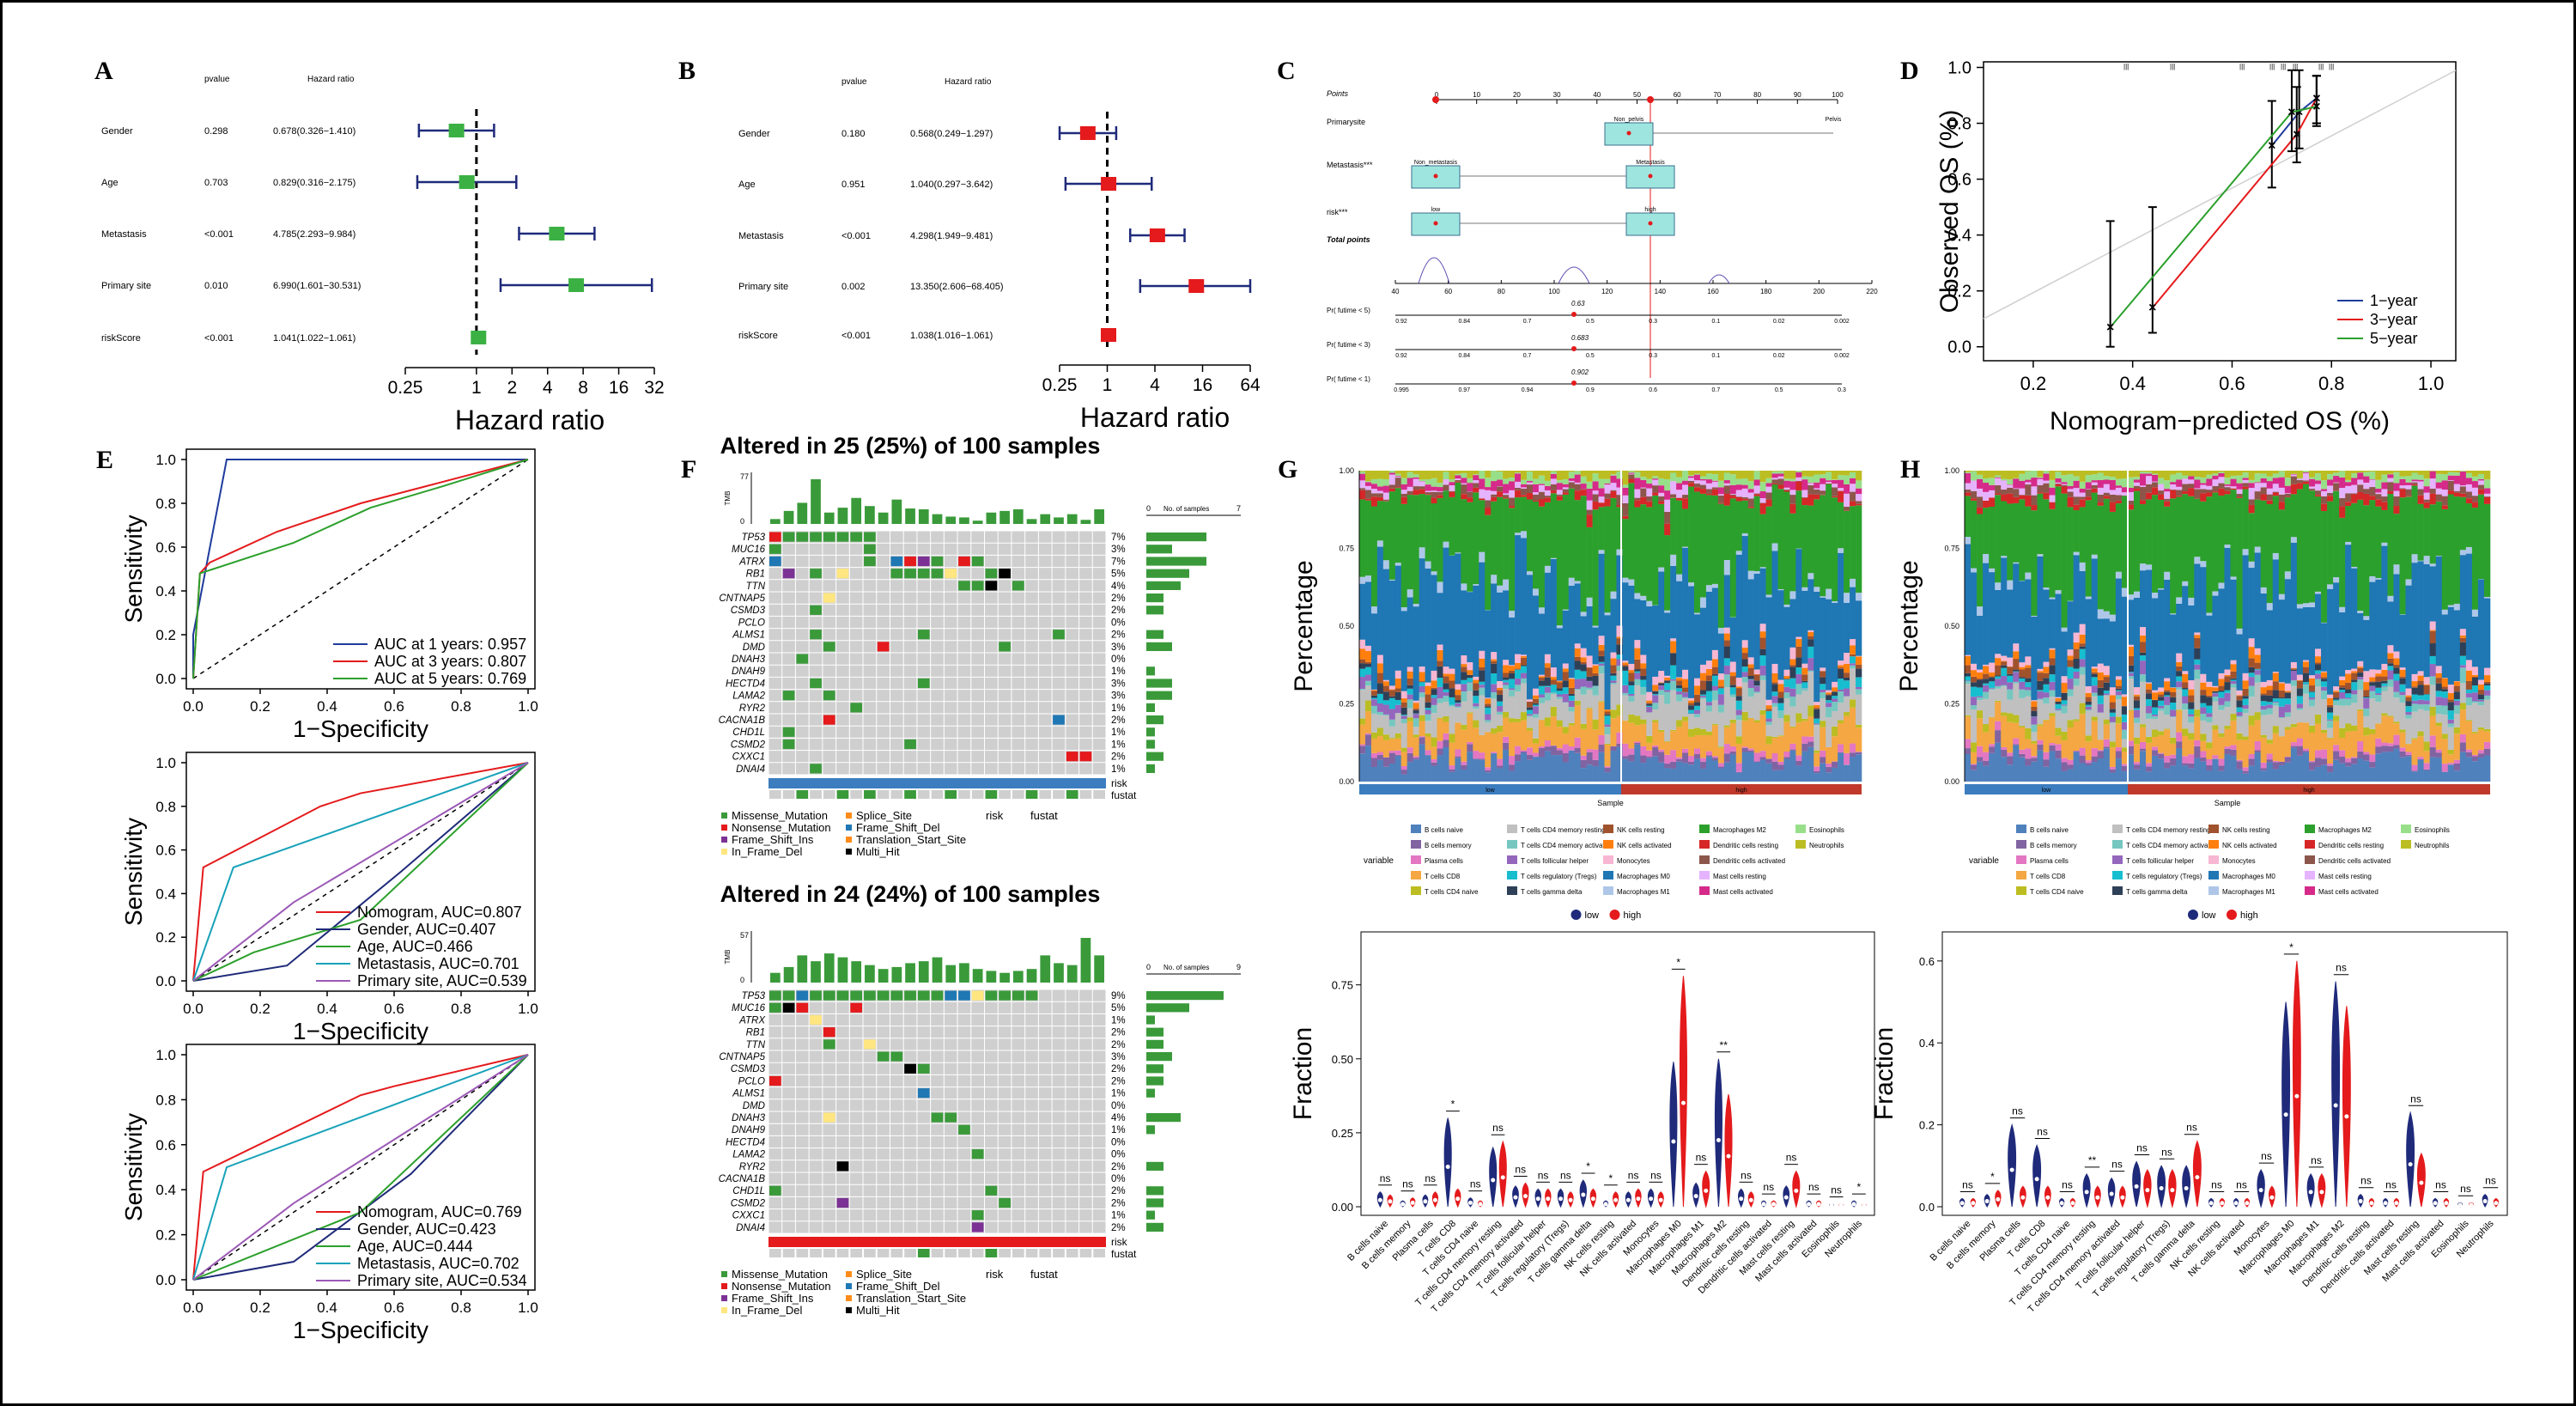 Image resolution: width=2576 pixels, height=1406 pixels. Describe the element at coordinates (1118, 720) in the screenshot. I see `gene-pct: 2%` at that location.